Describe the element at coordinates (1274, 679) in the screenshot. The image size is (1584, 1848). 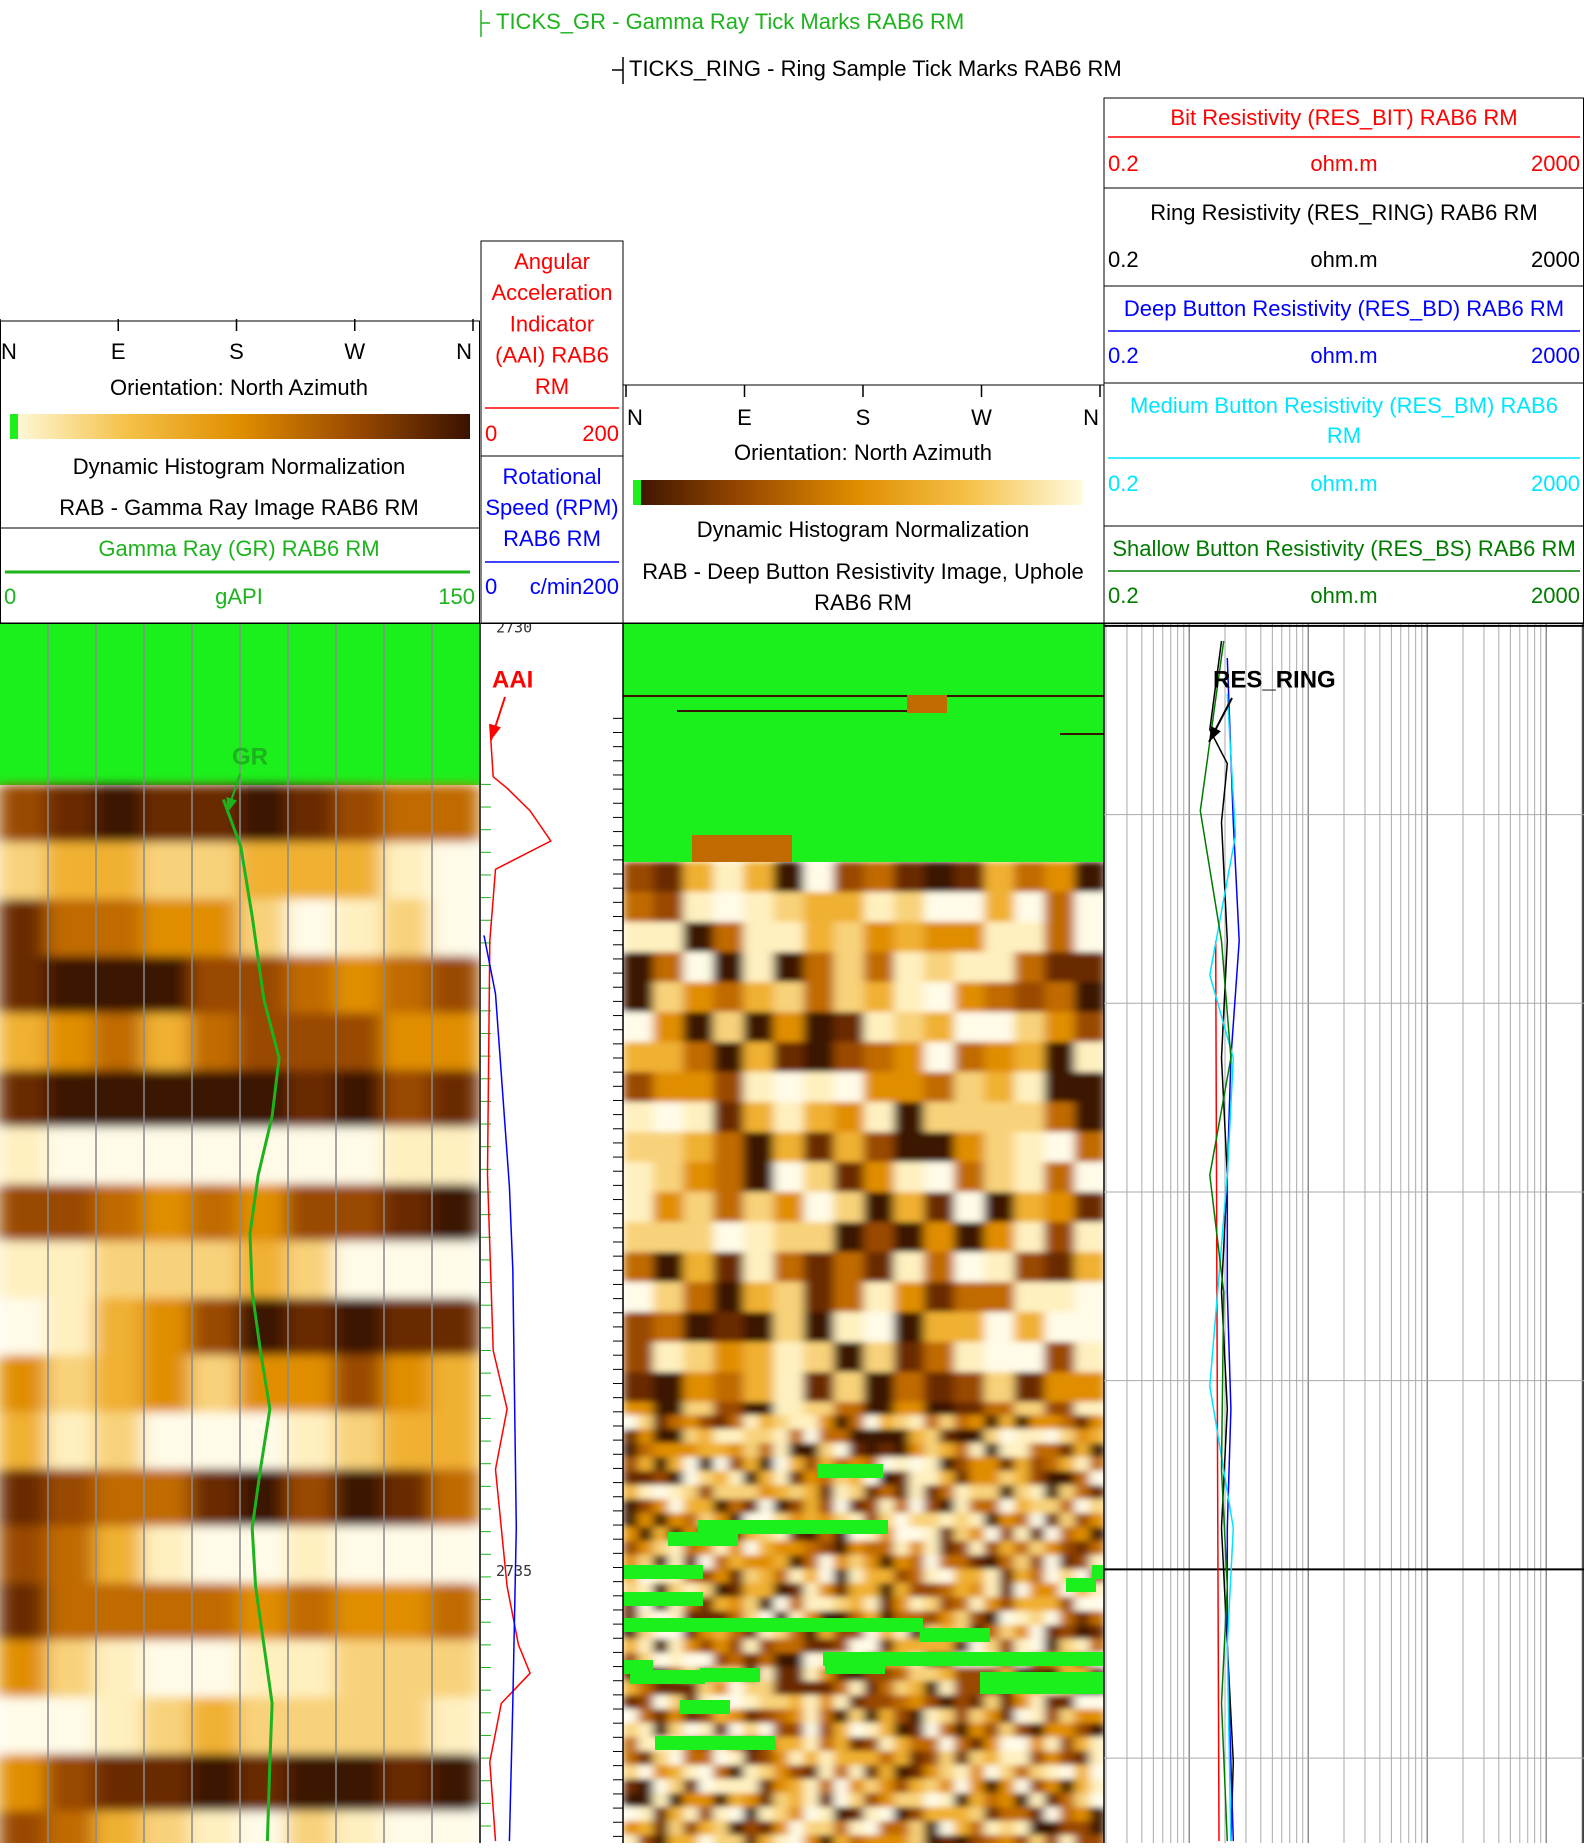
I see `curve-annotation: RES_RING` at that location.